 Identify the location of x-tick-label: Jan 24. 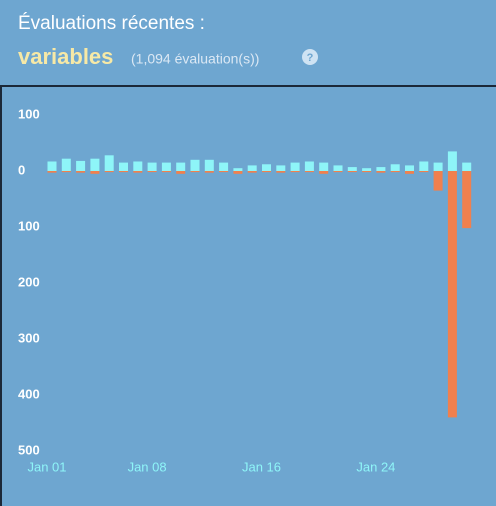
(375, 466).